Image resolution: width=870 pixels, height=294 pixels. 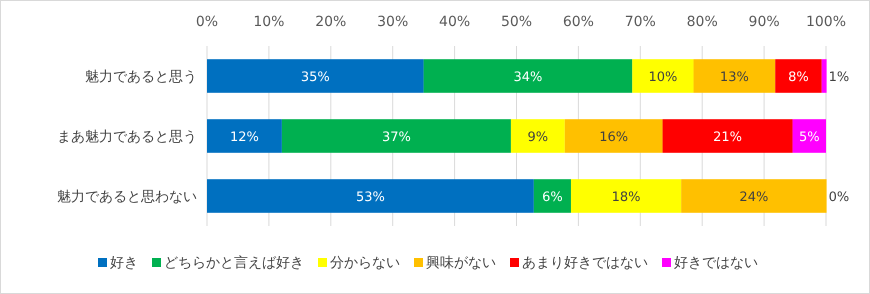 I want to click on data-label: 53%, so click(x=370, y=197).